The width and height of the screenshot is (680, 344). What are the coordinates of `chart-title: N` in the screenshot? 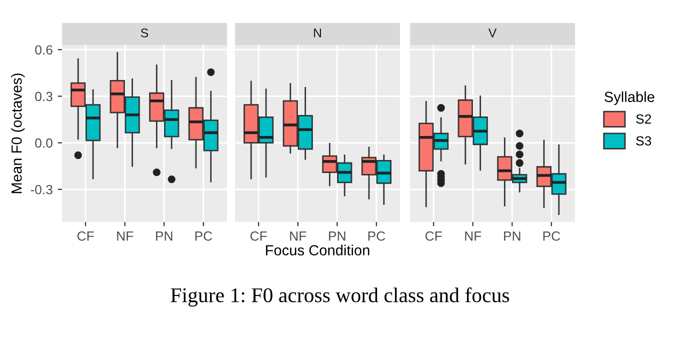 It's located at (317, 33).